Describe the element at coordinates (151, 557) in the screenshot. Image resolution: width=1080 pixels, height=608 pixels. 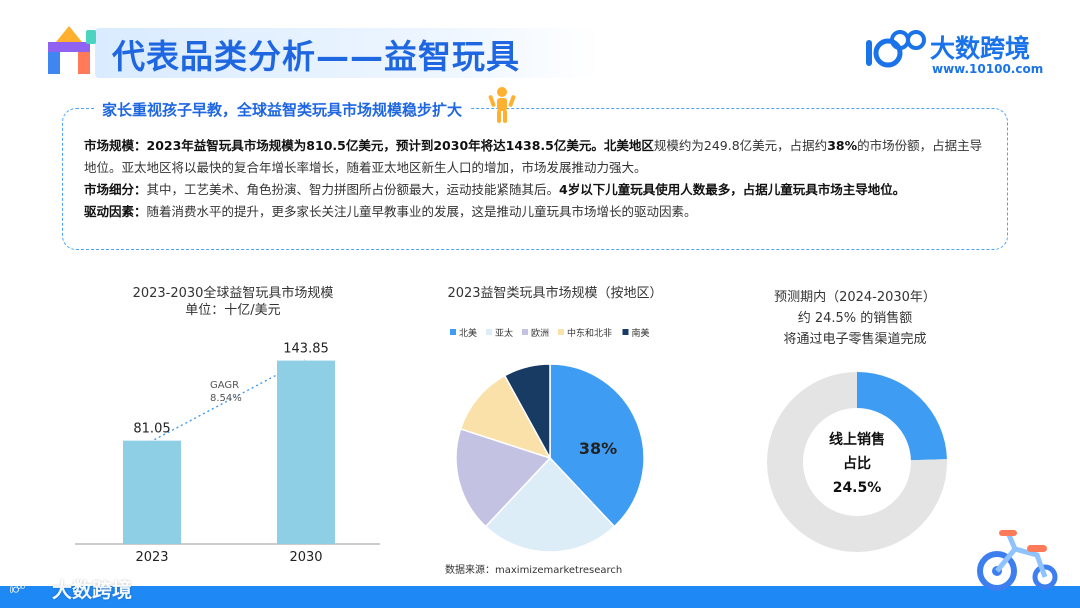
I see `bar-category-label-2023: 2023` at that location.